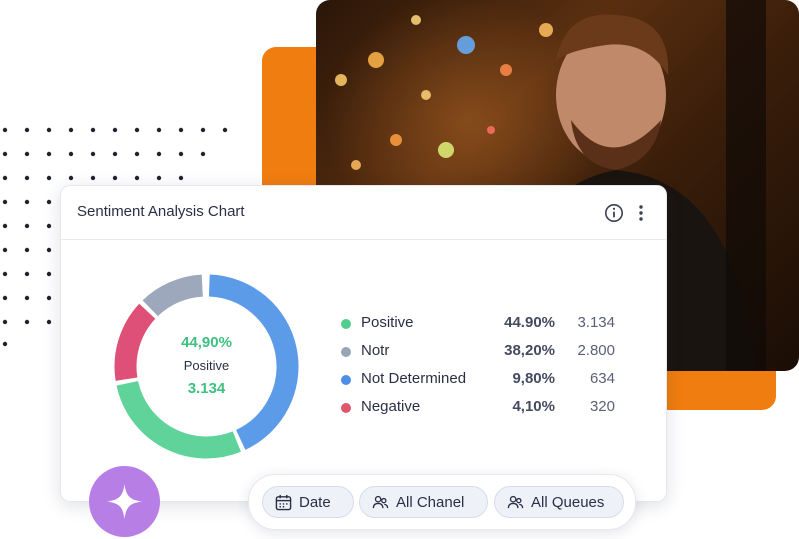 The height and width of the screenshot is (539, 799). I want to click on donut-segment-notr, so click(178, 419).